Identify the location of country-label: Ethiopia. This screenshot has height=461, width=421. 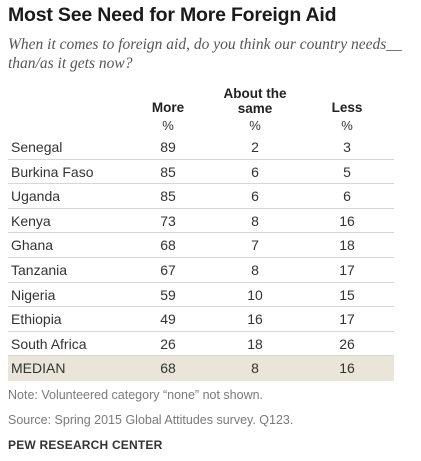
(36, 319).